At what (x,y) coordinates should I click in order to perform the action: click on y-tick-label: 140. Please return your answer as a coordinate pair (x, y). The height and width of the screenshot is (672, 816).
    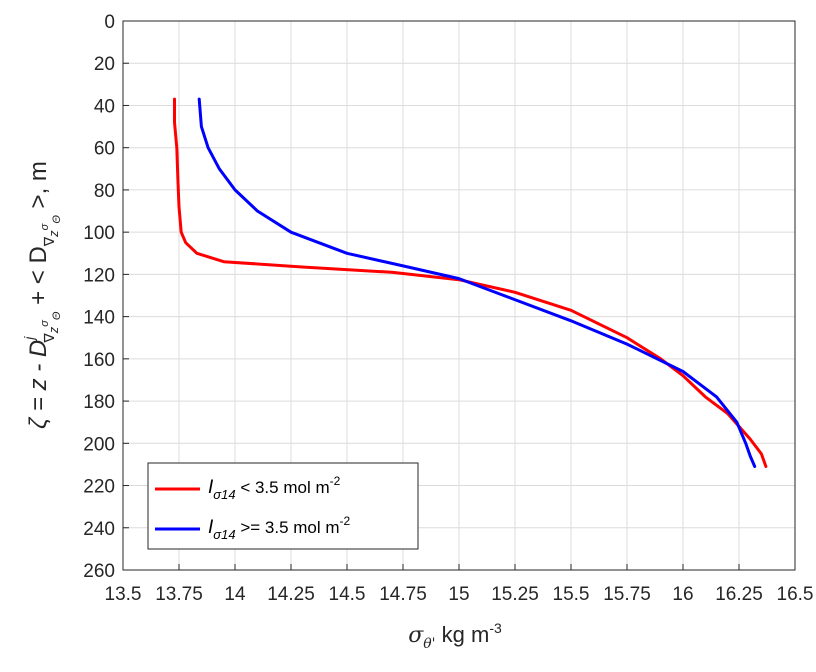
    Looking at the image, I should click on (99, 318).